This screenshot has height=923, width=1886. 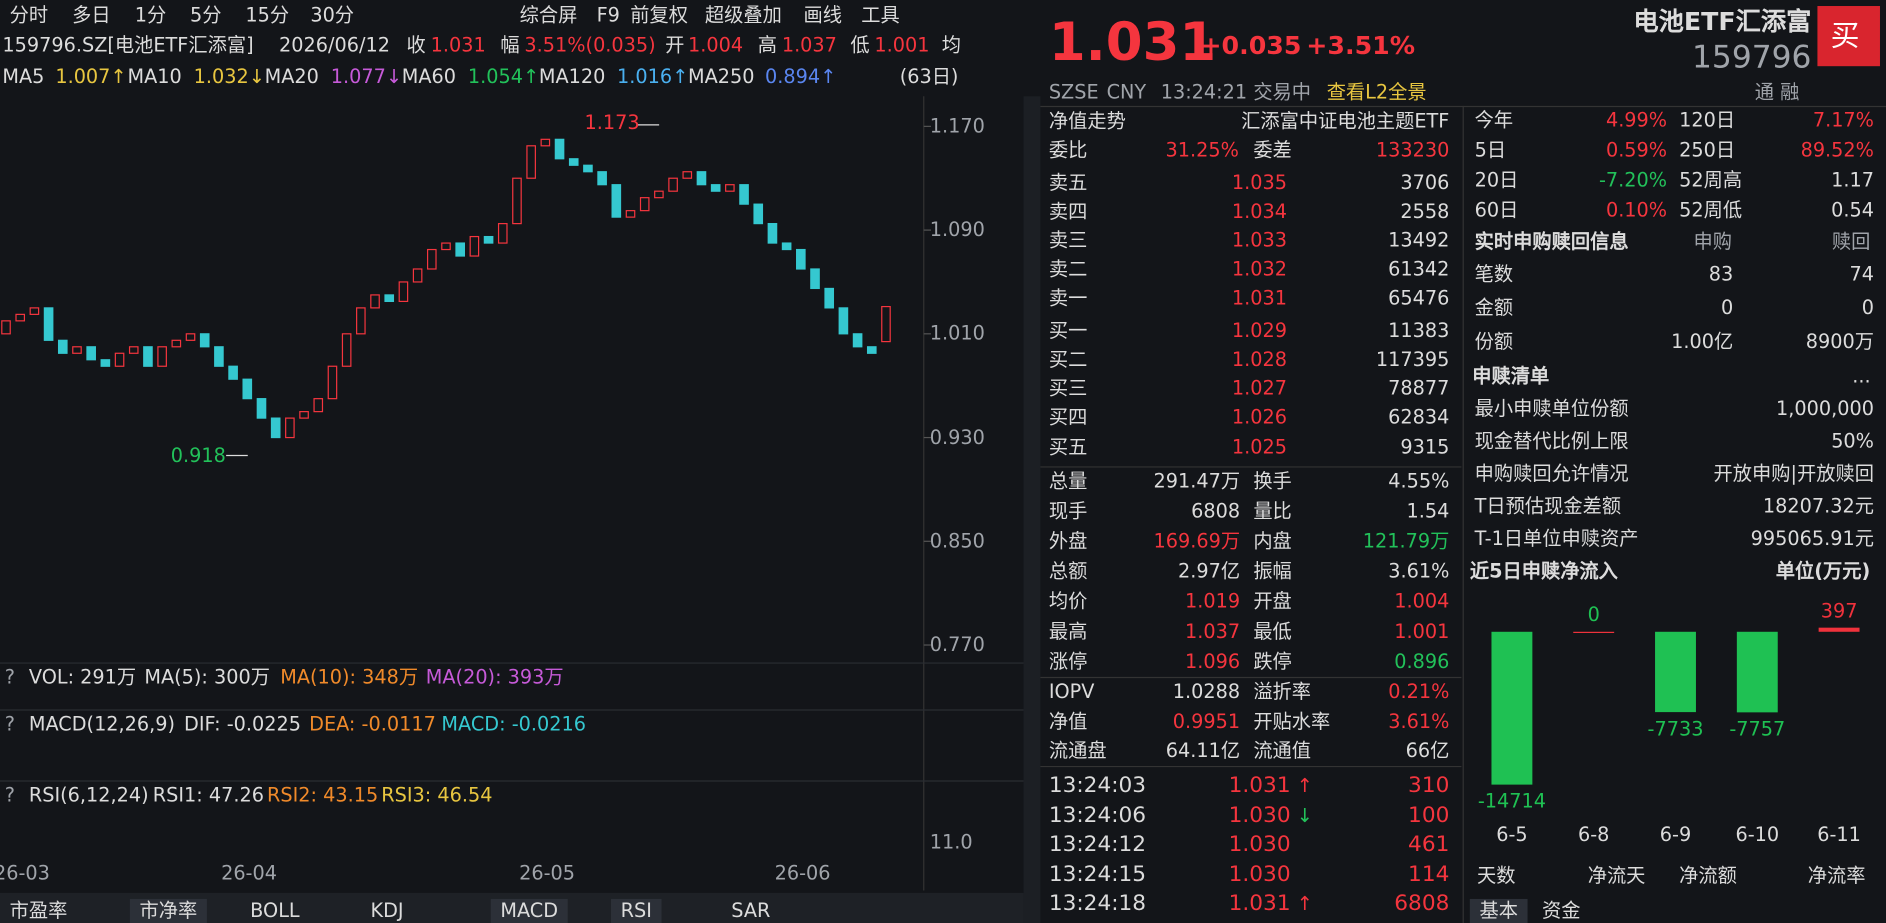 I want to click on indicator-tab: BOLL, so click(x=275, y=910).